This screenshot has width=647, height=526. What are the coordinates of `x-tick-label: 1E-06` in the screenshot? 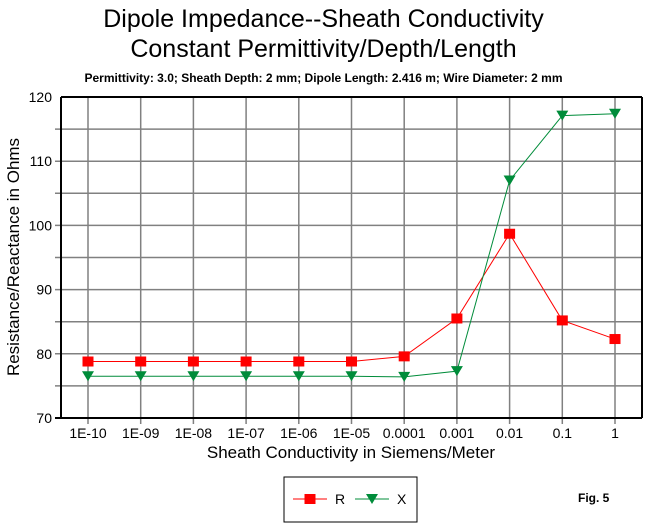 It's located at (299, 433).